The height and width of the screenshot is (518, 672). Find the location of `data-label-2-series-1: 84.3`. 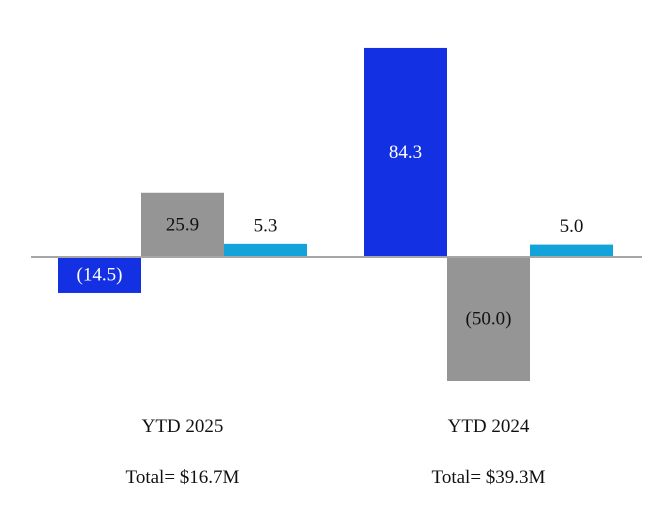

data-label-2-series-1: 84.3 is located at coordinates (405, 152).